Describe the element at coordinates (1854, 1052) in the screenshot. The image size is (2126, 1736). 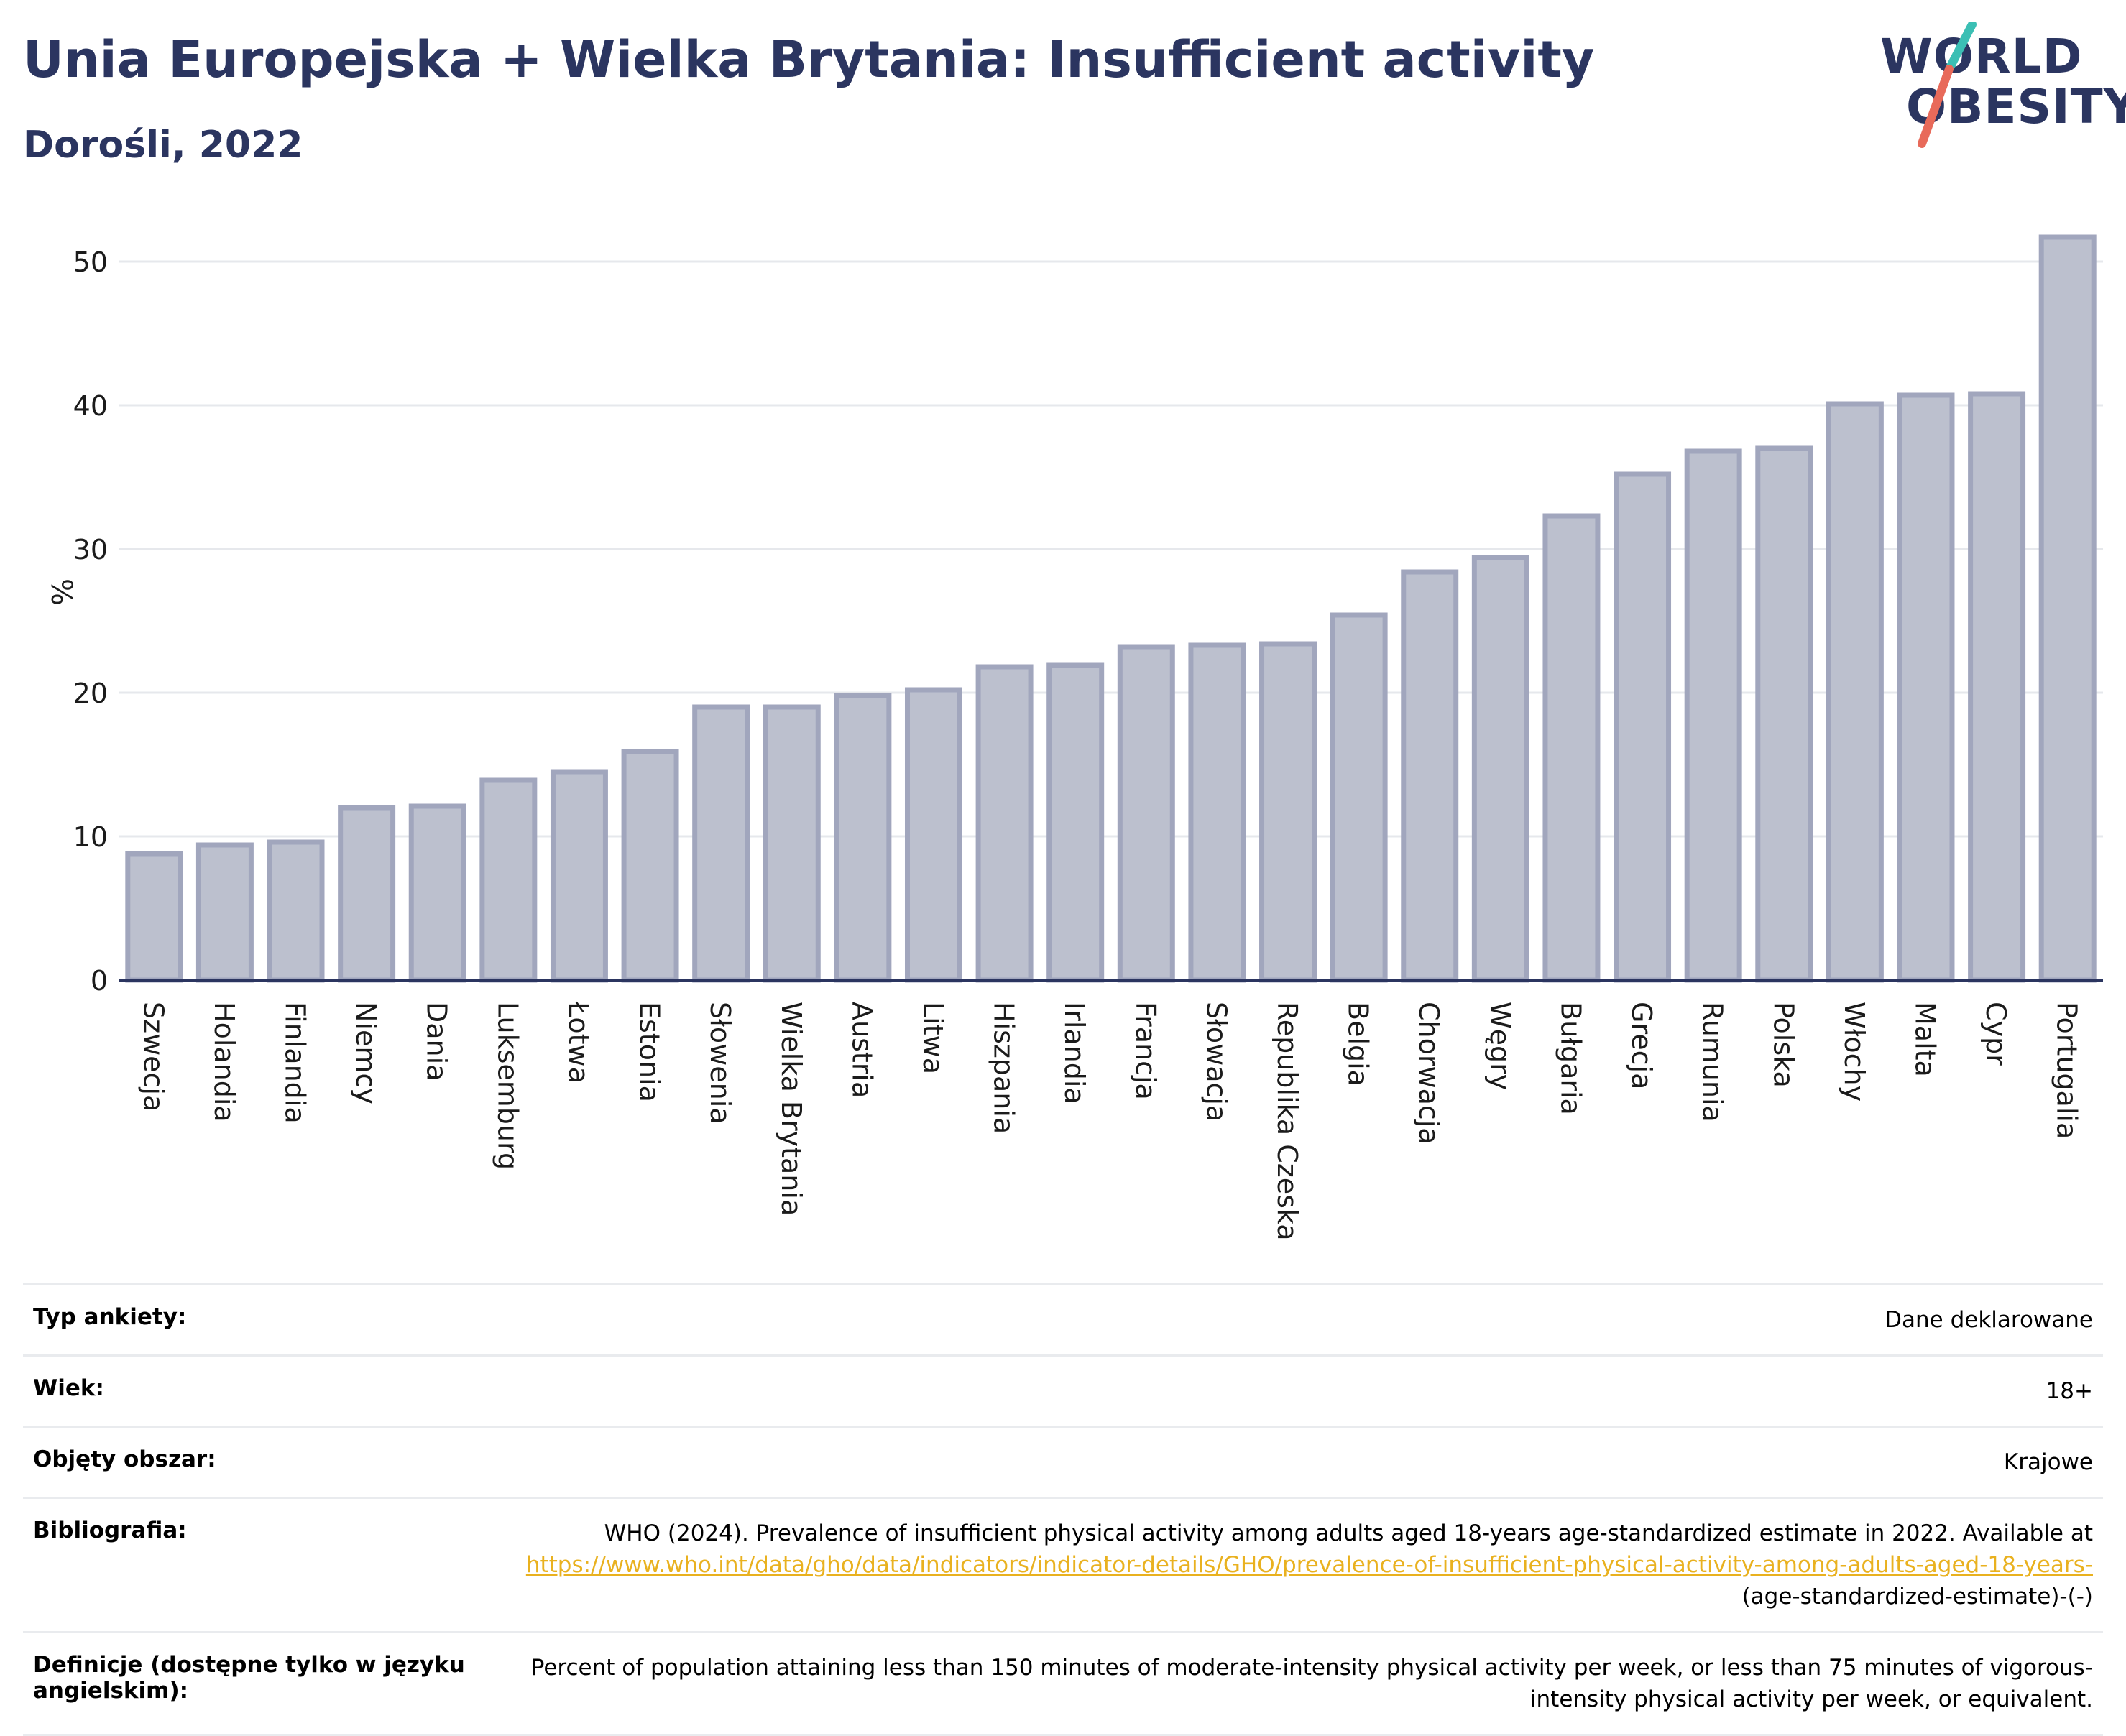
I see `x-tick-label: Włochy` at that location.